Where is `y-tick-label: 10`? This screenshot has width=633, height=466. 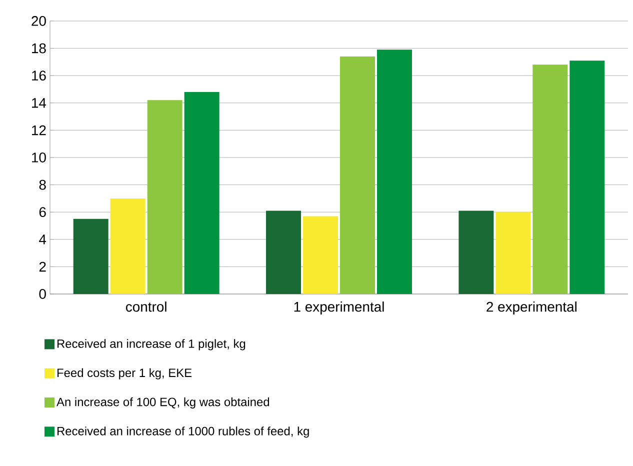
y-tick-label: 10 is located at coordinates (39, 157).